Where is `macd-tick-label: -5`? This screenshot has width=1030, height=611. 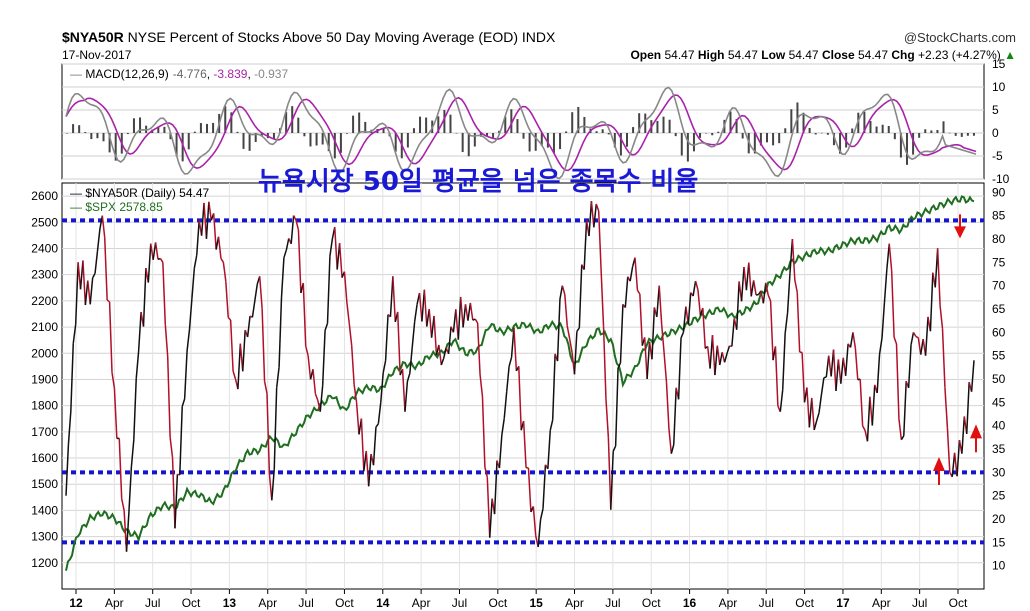 macd-tick-label: -5 is located at coordinates (997, 156).